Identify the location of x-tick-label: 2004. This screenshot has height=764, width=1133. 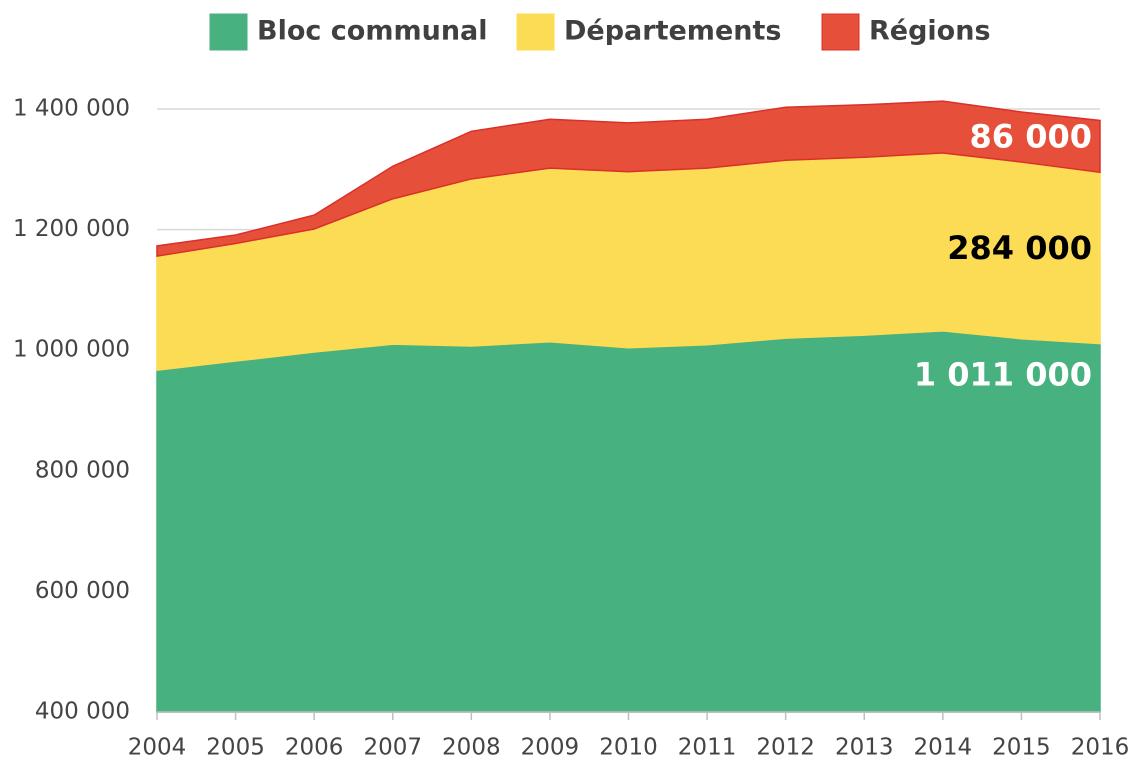
(157, 748).